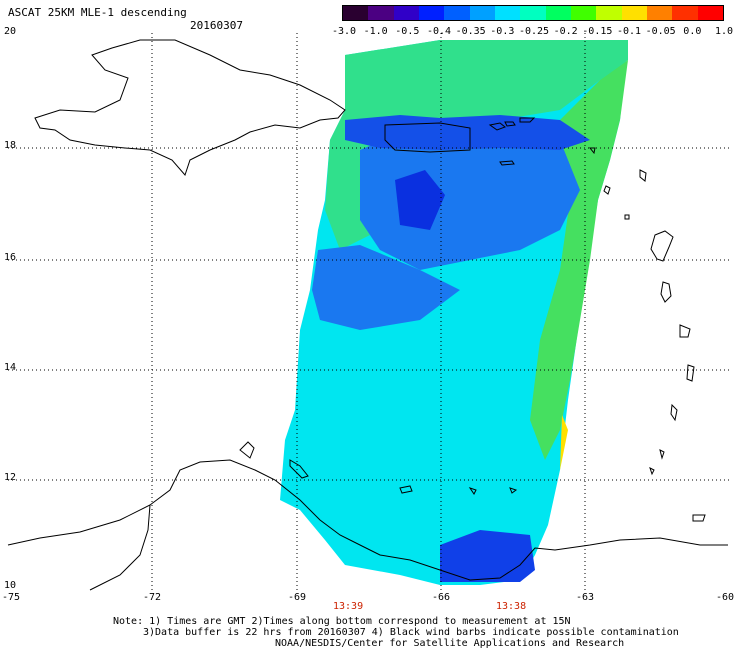 Image resolution: width=740 pixels, height=650 pixels. I want to click on colorbar-label: -0.05, so click(660, 31).